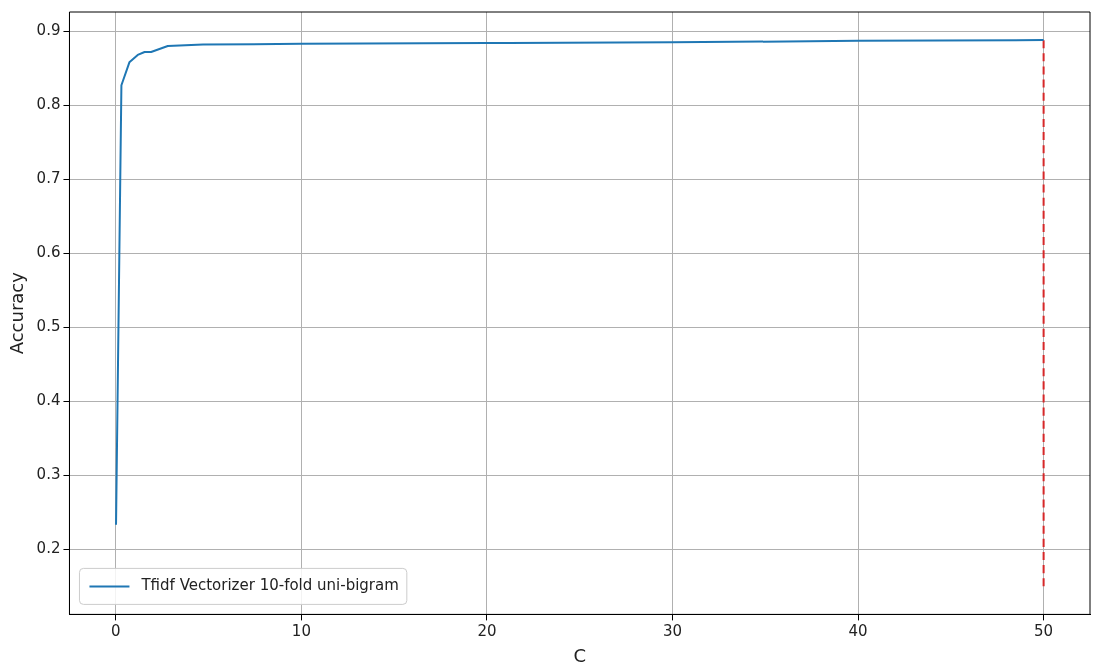 The image size is (1096, 670). What do you see at coordinates (48, 400) in the screenshot?
I see `y-tick-label: 0.4` at bounding box center [48, 400].